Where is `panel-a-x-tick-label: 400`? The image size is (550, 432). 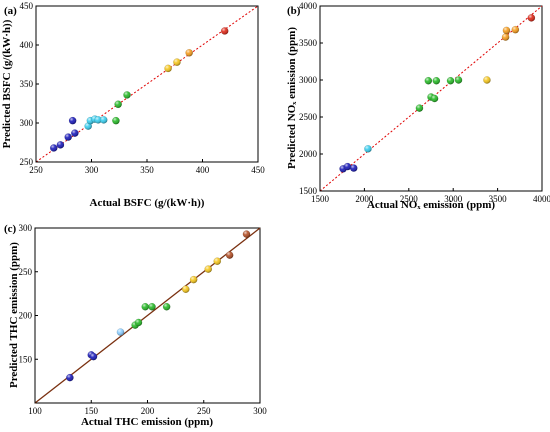 panel-a-x-tick-label: 400 is located at coordinates (203, 170).